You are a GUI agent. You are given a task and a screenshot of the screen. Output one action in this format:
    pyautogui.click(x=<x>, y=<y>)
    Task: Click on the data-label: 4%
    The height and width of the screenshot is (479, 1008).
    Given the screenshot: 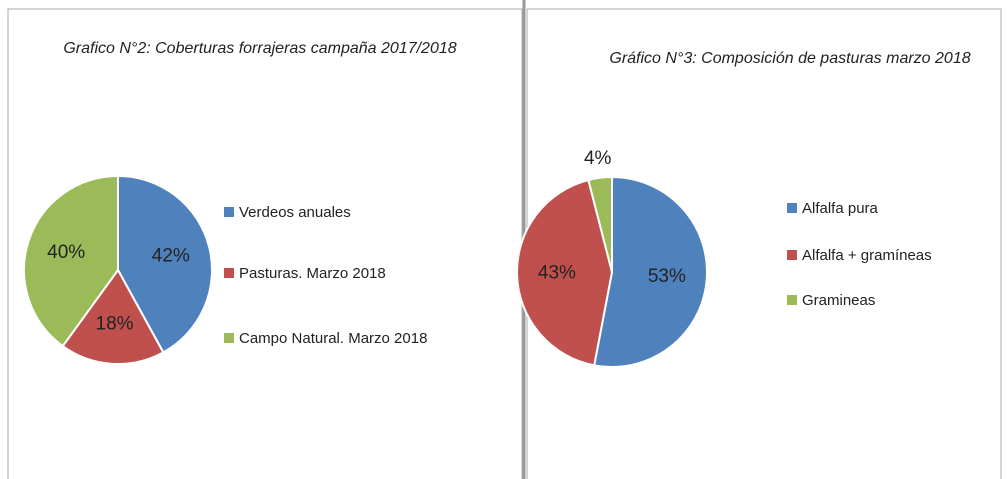 What is the action you would take?
    pyautogui.click(x=598, y=158)
    